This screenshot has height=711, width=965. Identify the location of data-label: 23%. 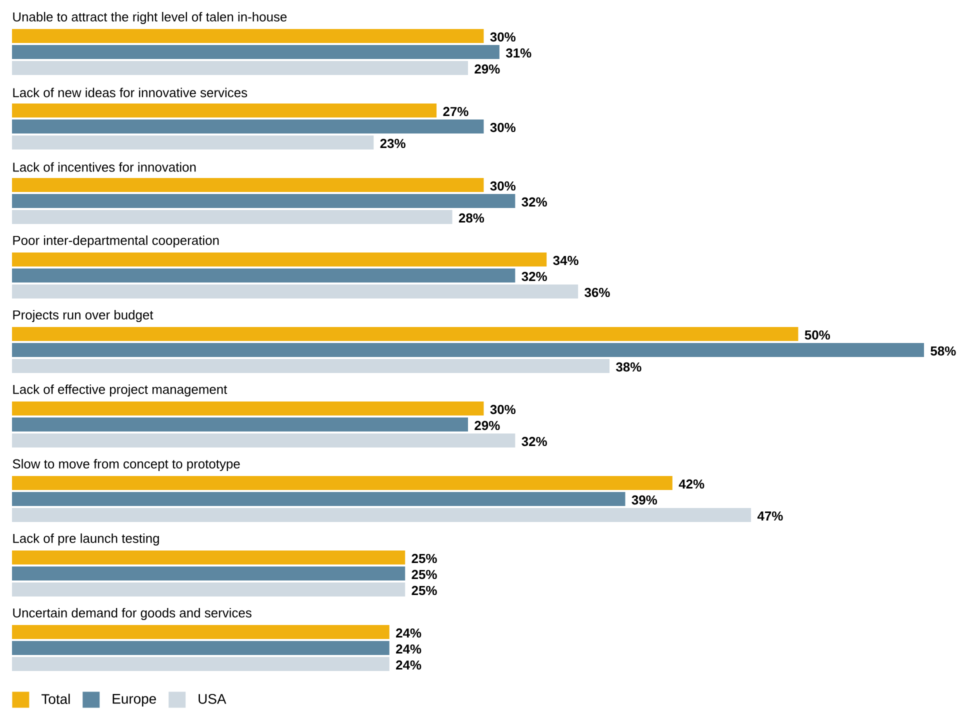
(393, 143).